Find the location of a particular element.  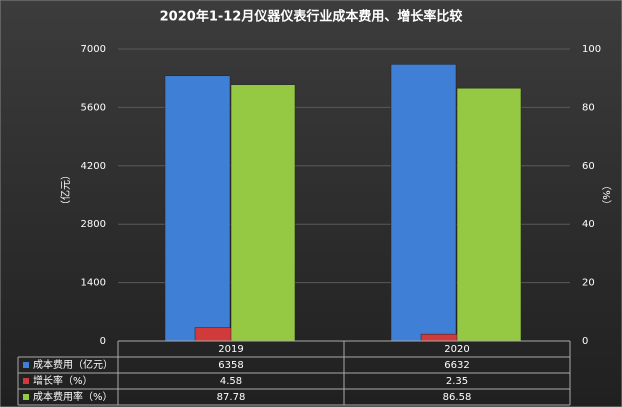

y-tick-label: 0 is located at coordinates (103, 341).